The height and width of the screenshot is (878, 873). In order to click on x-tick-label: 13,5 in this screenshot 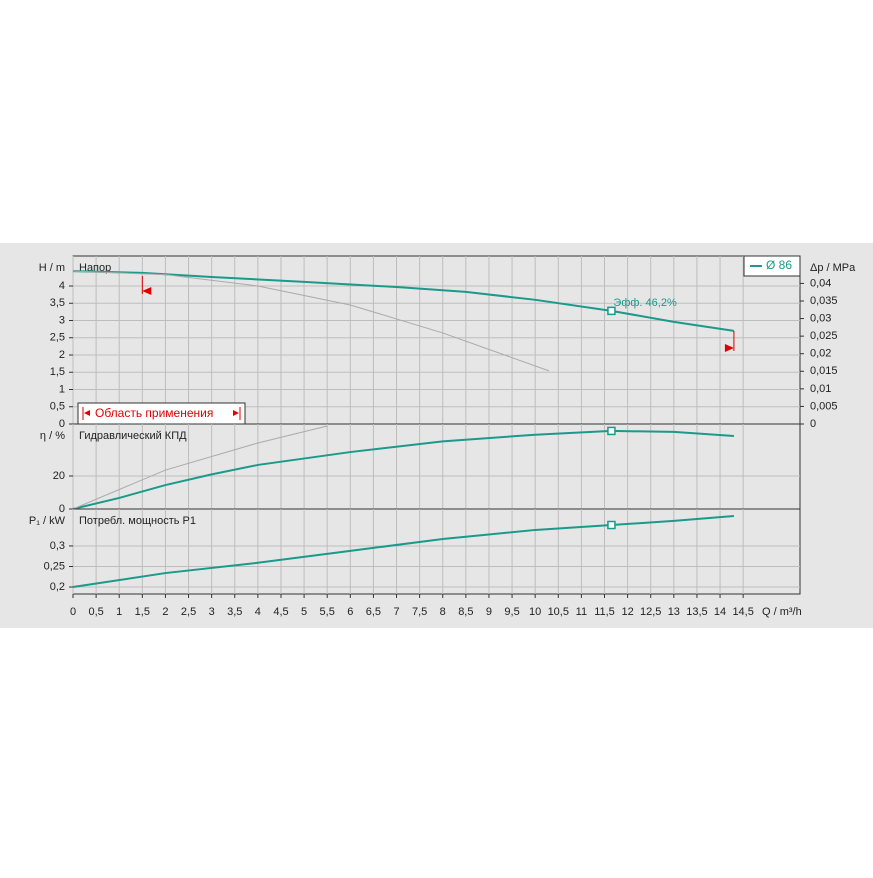, I will do `click(696, 612)`.